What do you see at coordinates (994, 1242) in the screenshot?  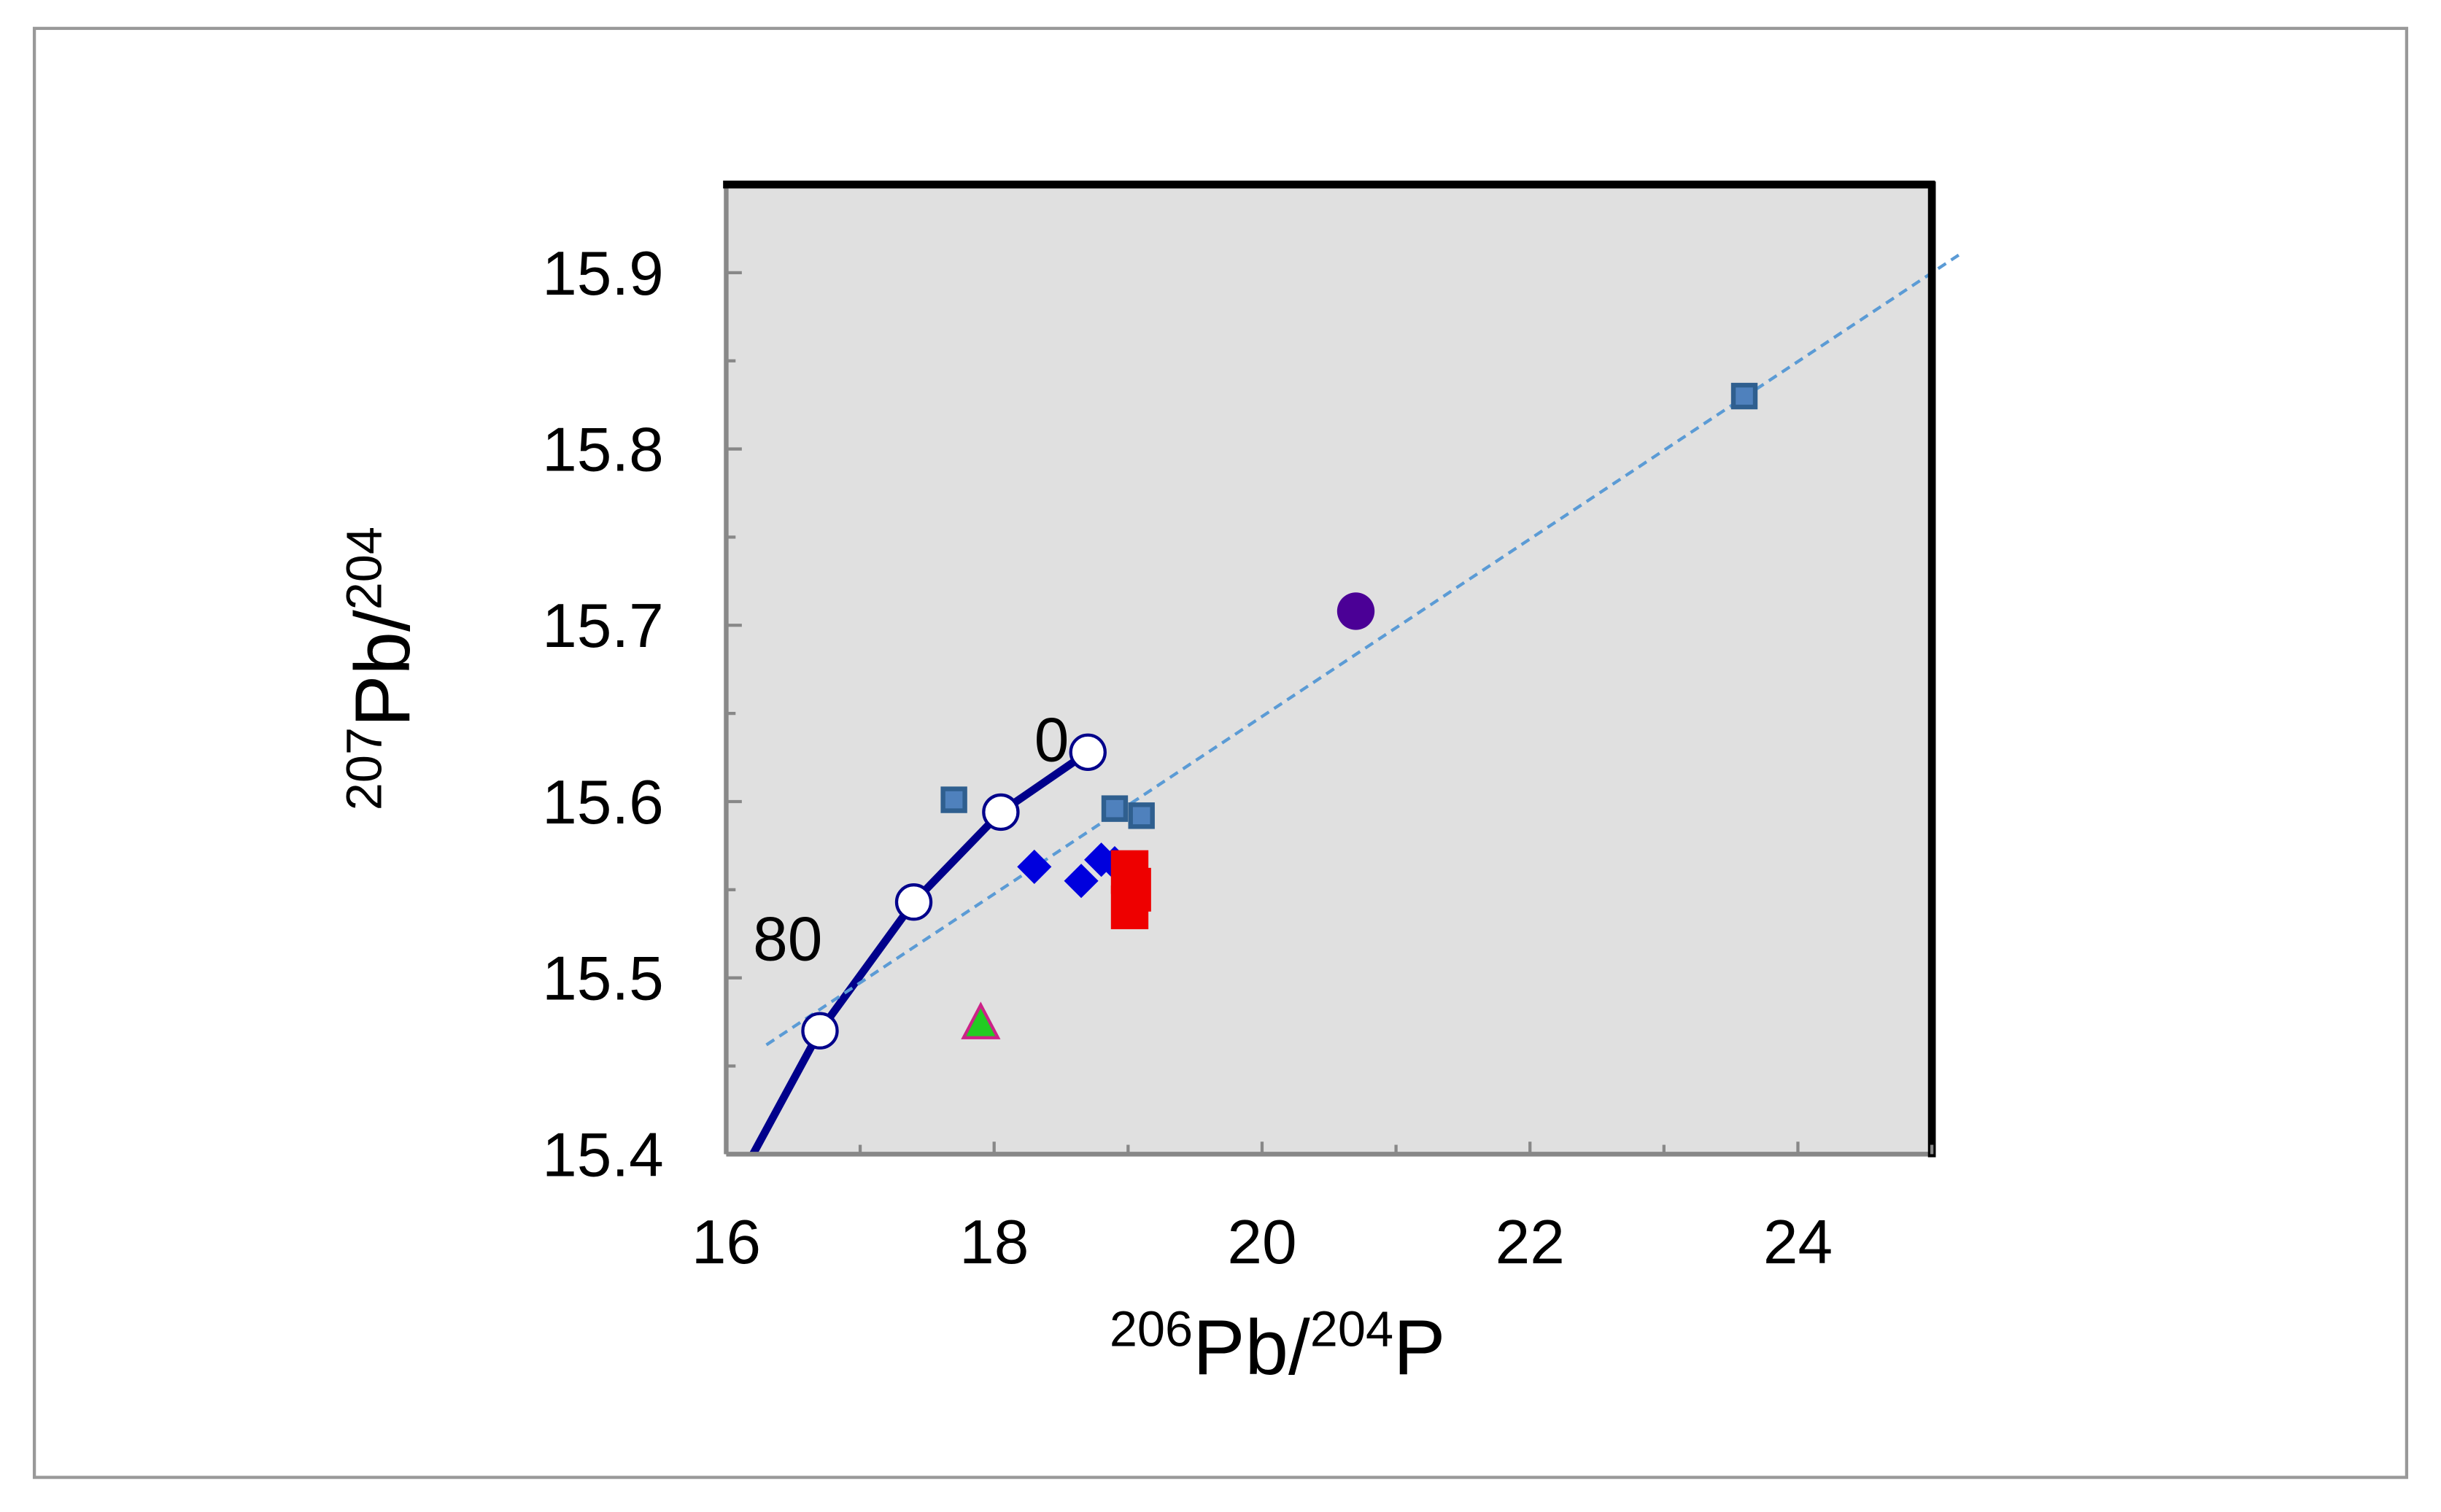 I see `x-tick-label: 18` at bounding box center [994, 1242].